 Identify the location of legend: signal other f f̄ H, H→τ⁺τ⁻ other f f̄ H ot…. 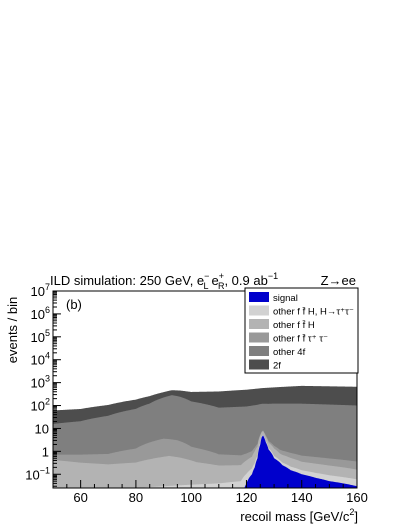
(301, 330).